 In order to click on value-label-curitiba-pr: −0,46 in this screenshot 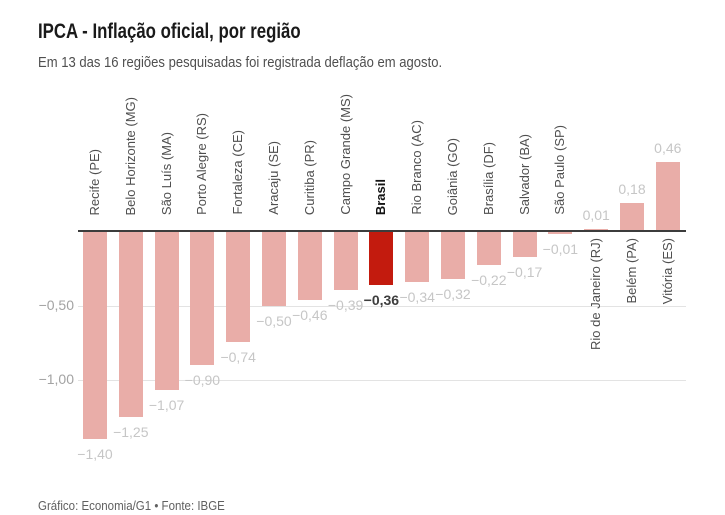, I will do `click(310, 315)`.